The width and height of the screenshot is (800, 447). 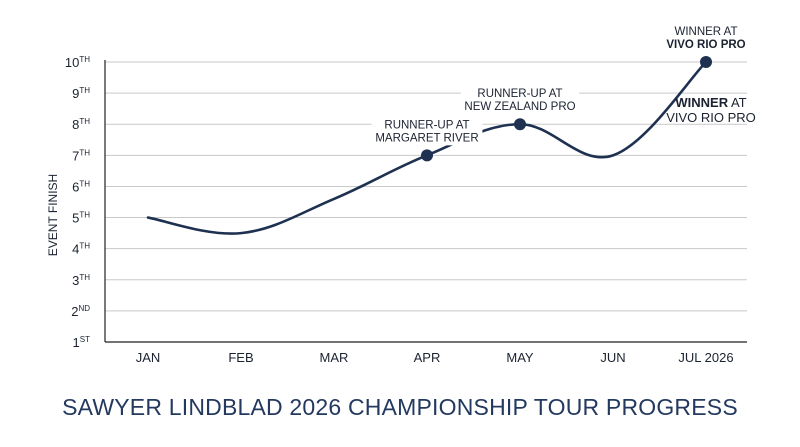 I want to click on annotation-label: MARGARET RIVER, so click(x=426, y=138).